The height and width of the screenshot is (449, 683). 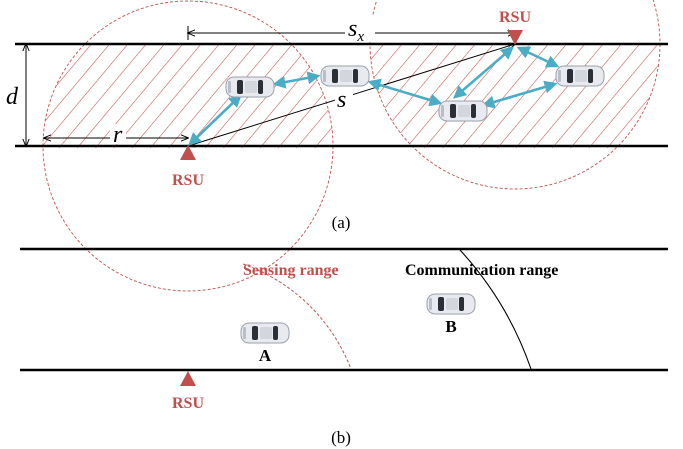 I want to click on v2x-links, so click(x=374, y=96).